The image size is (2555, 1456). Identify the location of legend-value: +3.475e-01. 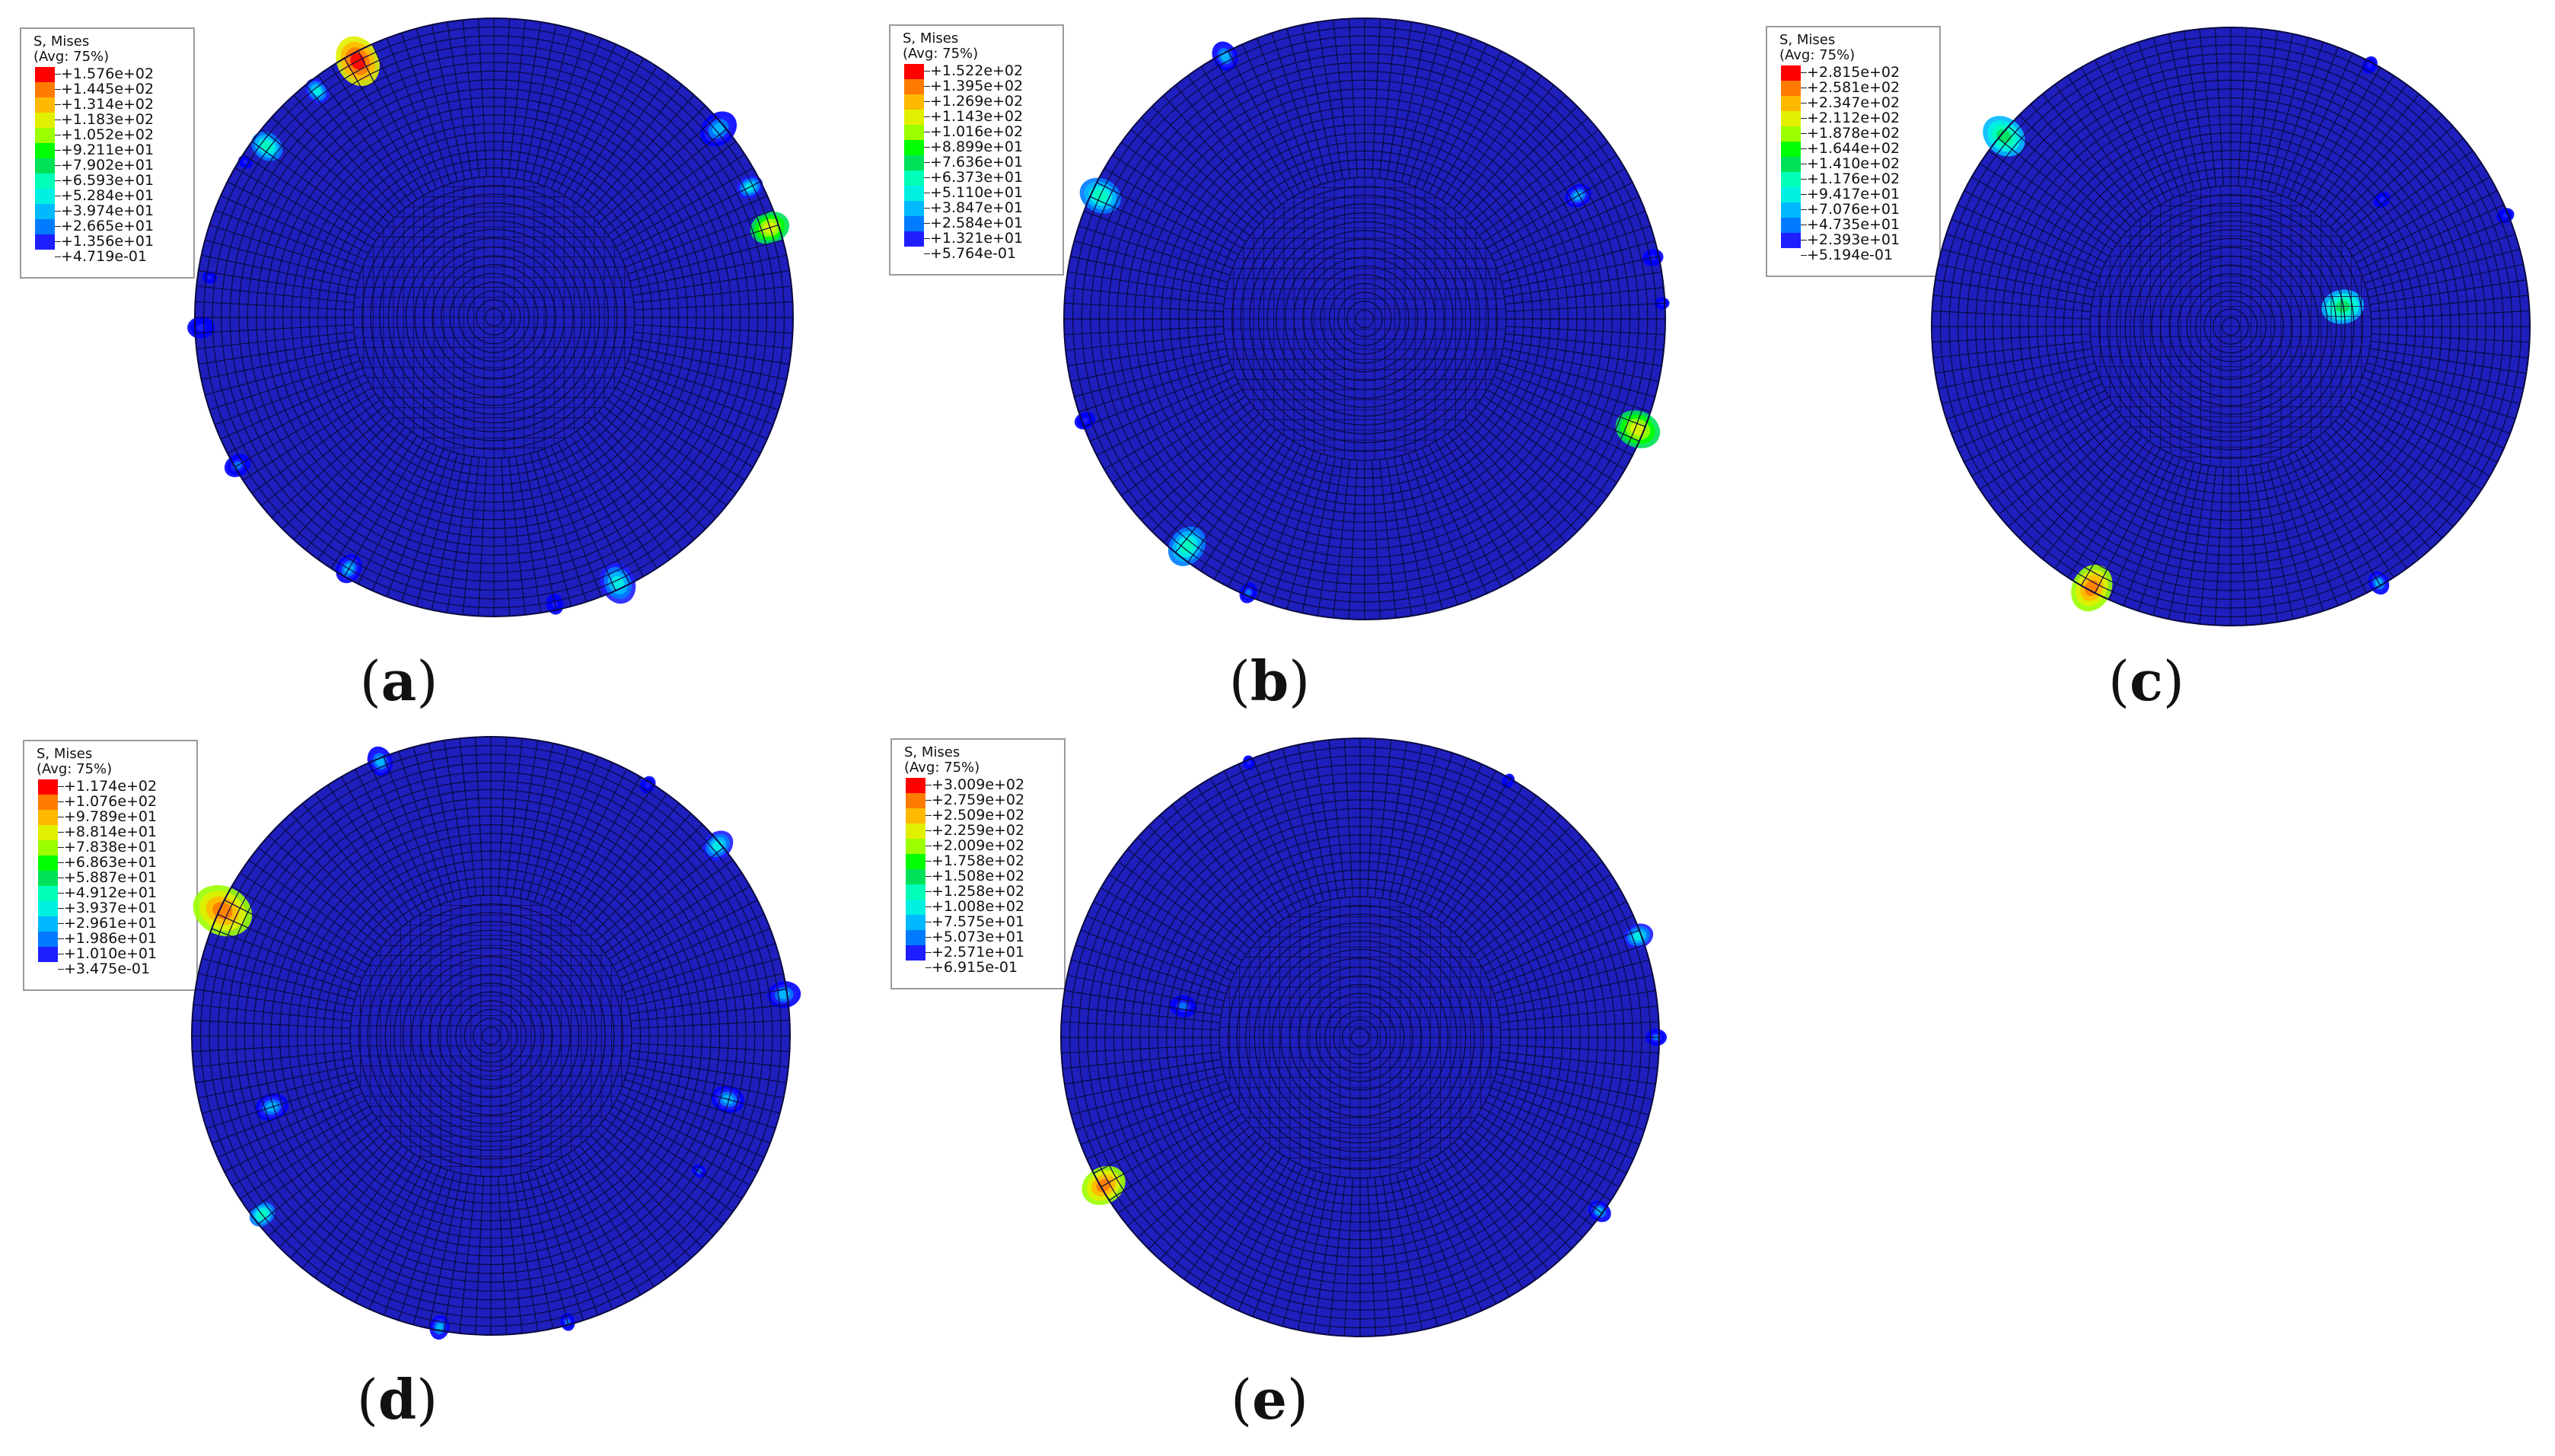
(107, 969).